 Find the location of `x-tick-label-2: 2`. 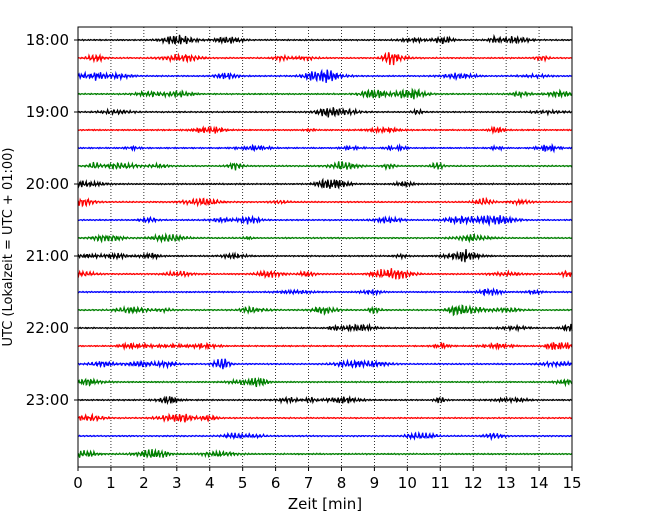

x-tick-label-2: 2 is located at coordinates (144, 483).